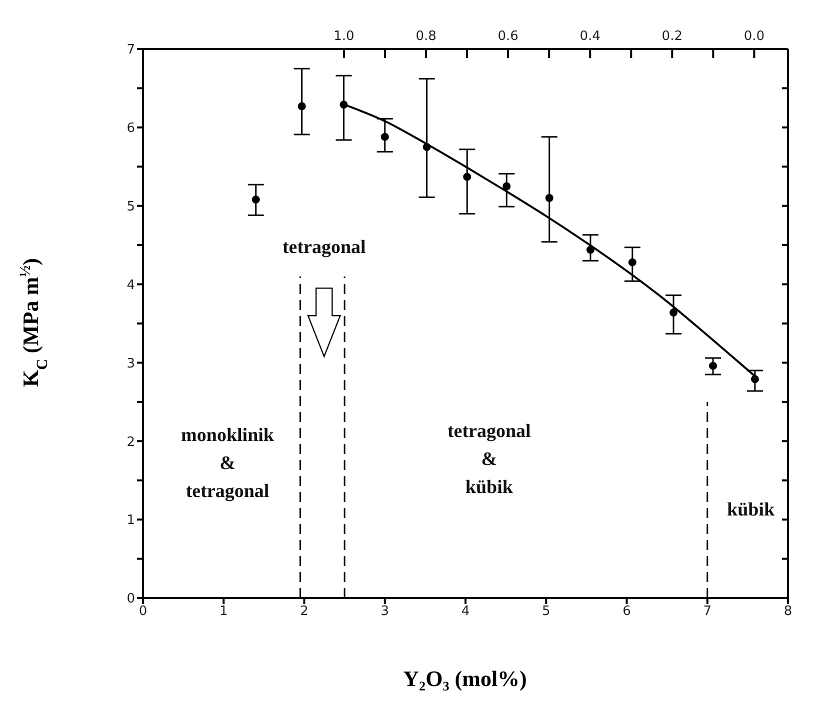 The height and width of the screenshot is (713, 814). What do you see at coordinates (130, 285) in the screenshot?
I see `y-tick-label: 4` at bounding box center [130, 285].